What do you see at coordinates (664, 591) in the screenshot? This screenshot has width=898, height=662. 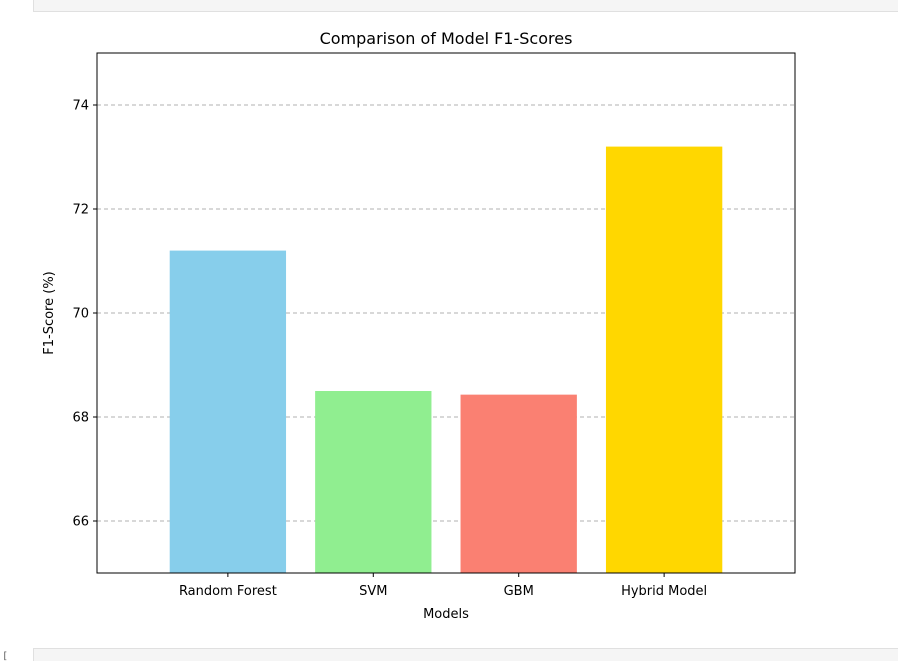 I see `x-tick-label: Hybrid Model` at bounding box center [664, 591].